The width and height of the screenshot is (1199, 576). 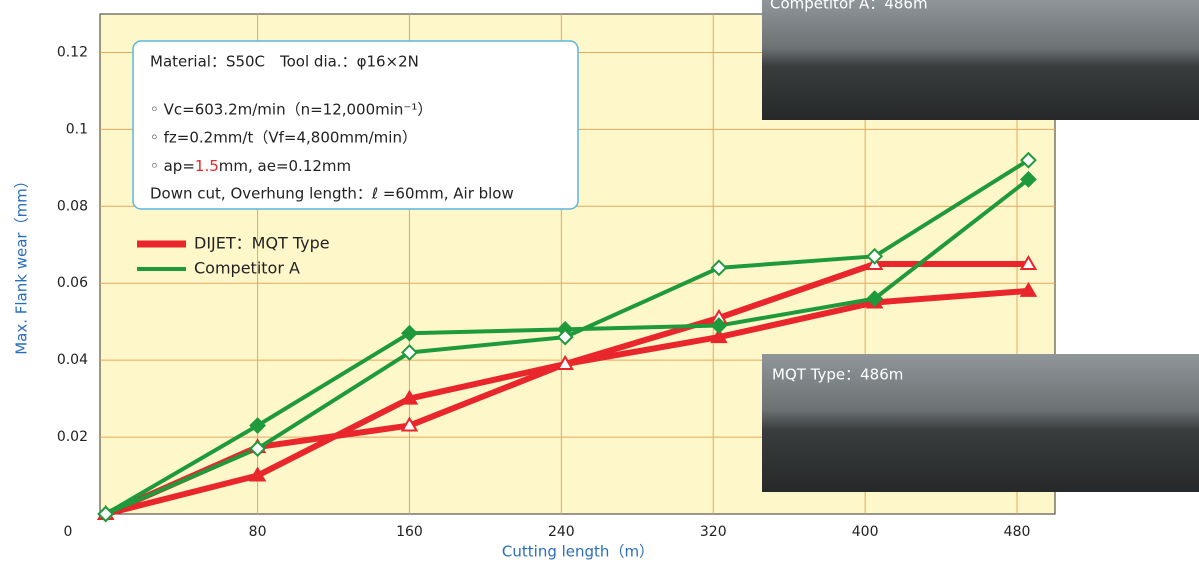 I want to click on x-tick-label: 480, so click(x=1017, y=532).